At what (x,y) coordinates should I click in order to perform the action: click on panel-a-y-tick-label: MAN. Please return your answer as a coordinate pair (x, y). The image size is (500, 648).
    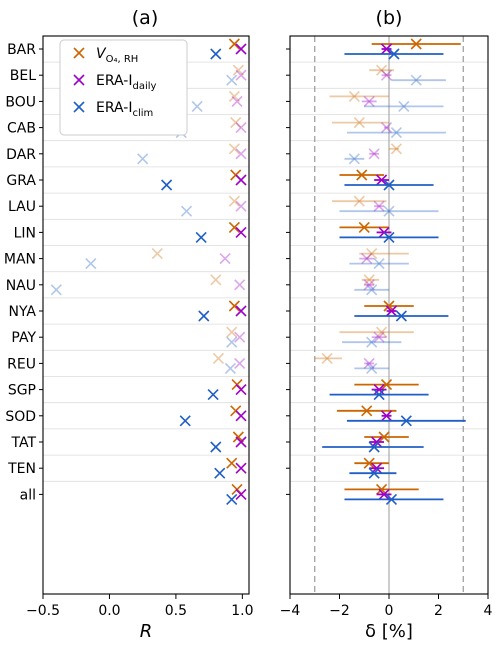
    Looking at the image, I should click on (20, 260).